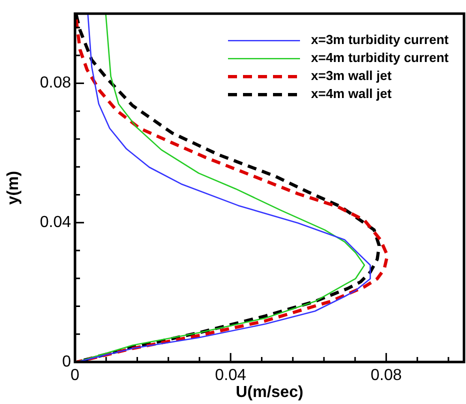  What do you see at coordinates (351, 94) in the screenshot?
I see `text: x=4m wall jet` at bounding box center [351, 94].